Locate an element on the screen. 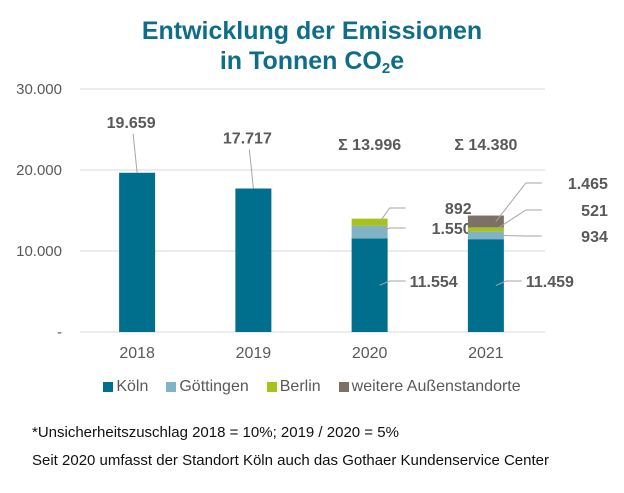 The height and width of the screenshot is (493, 624). legend-label: Berlin is located at coordinates (300, 386).